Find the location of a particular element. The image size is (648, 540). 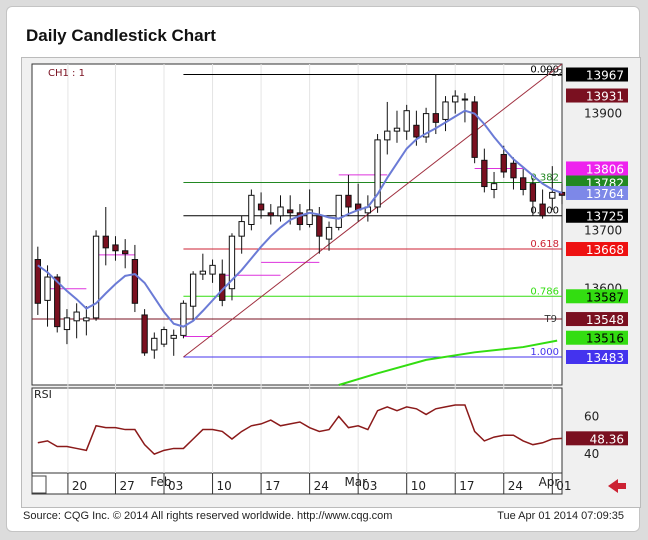

date-axis-area is located at coordinates (297, 483).